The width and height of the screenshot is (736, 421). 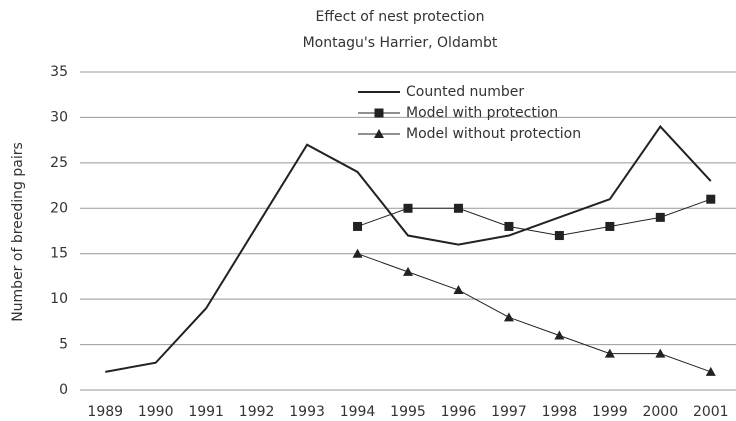 What do you see at coordinates (358, 412) in the screenshot?
I see `x-tick-label: 1994` at bounding box center [358, 412].